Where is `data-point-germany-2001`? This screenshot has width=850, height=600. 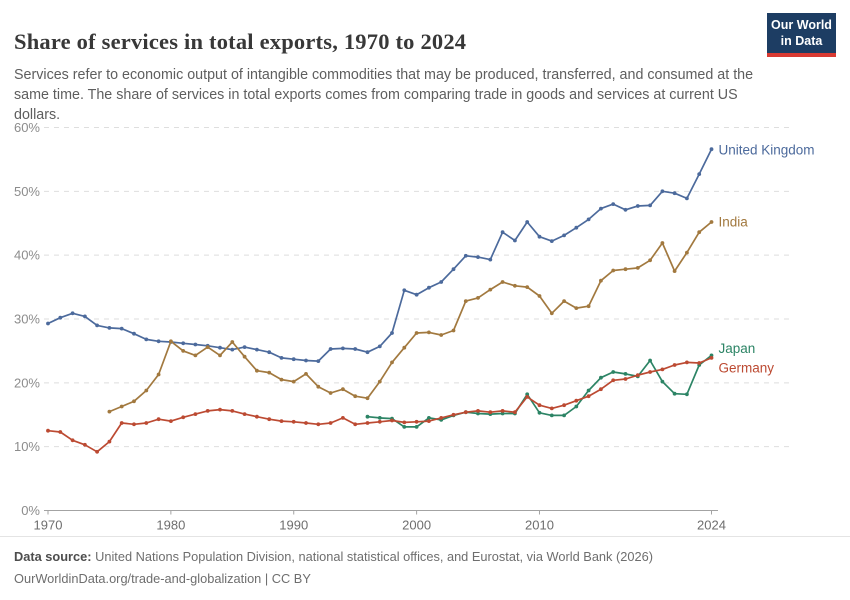 data-point-germany-2001 is located at coordinates (429, 421).